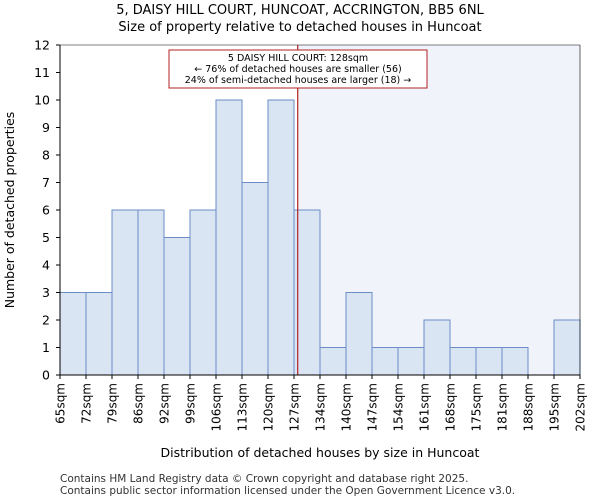 Image resolution: width=600 pixels, height=500 pixels. I want to click on y-tick-label: 11, so click(42, 72).